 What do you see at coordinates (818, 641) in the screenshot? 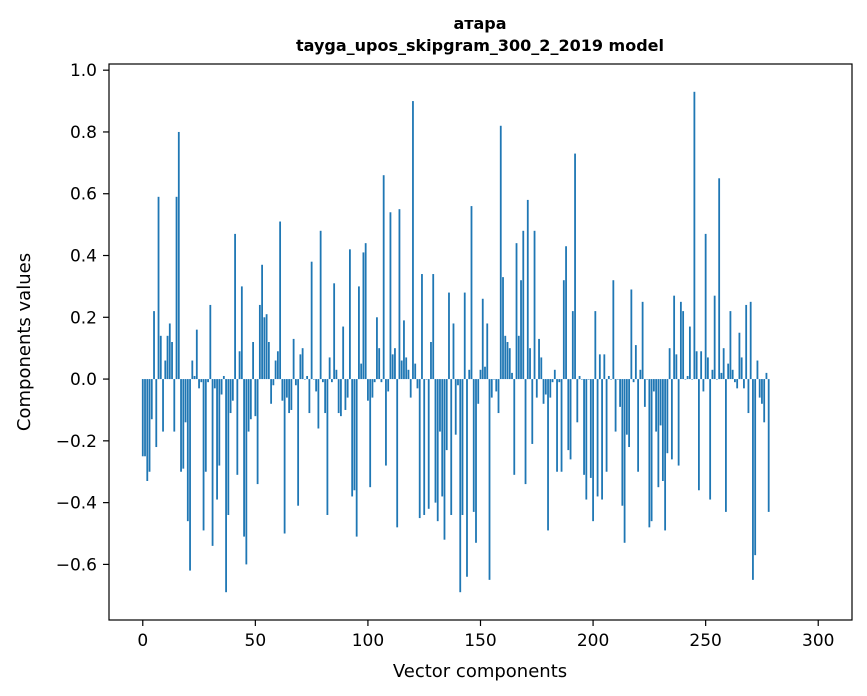
I see `x-tick-label: 300` at bounding box center [818, 641].